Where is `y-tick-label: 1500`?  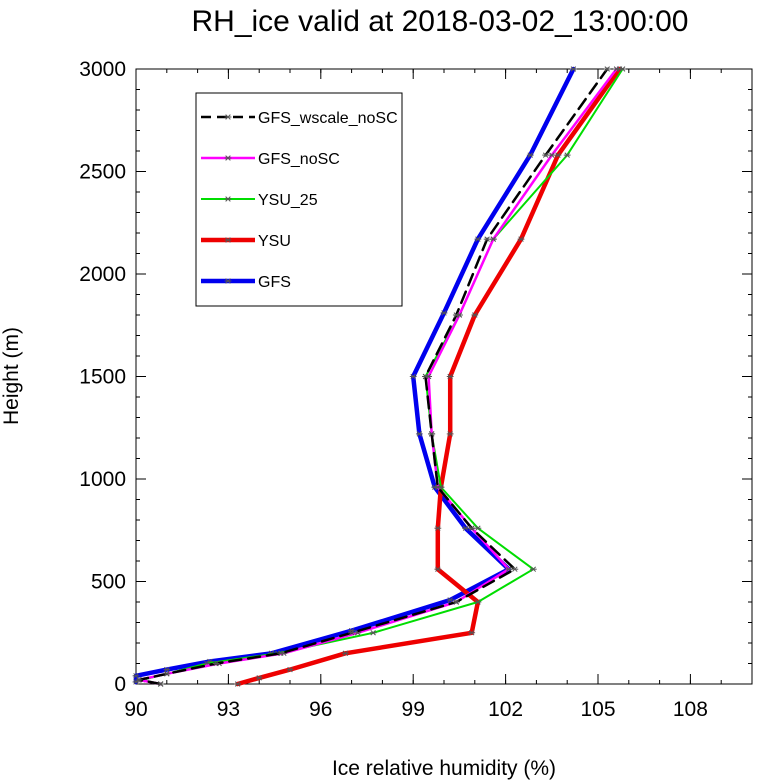
y-tick-label: 1500 is located at coordinates (102, 377).